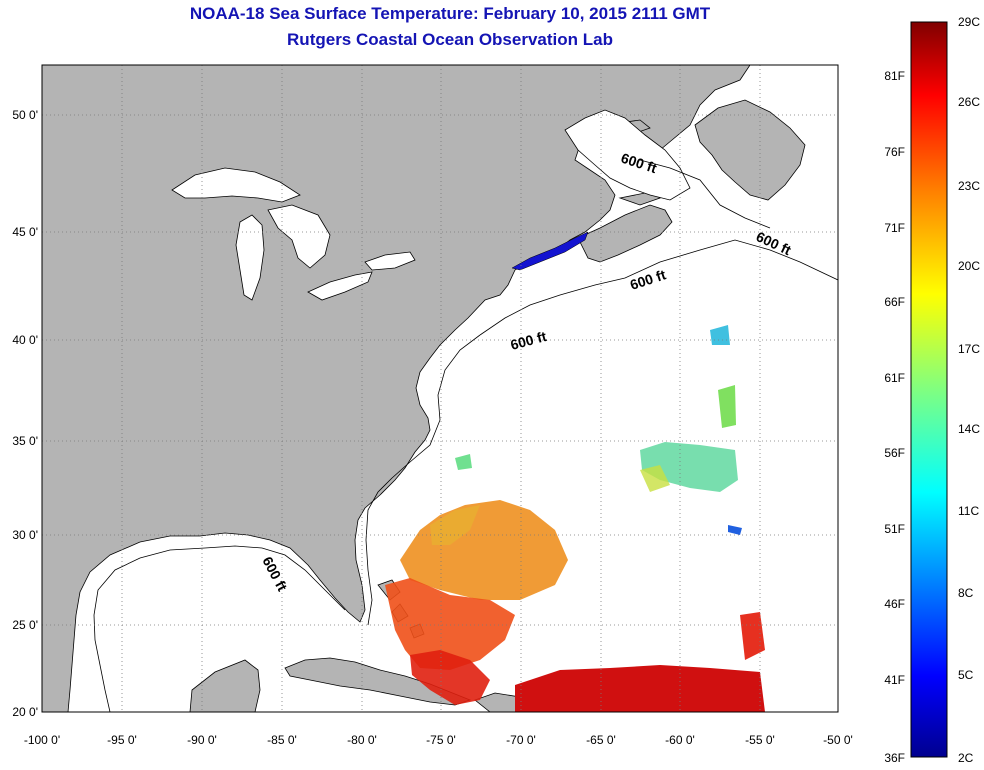  I want to click on lon-tick-label: -100 0', so click(42, 740).